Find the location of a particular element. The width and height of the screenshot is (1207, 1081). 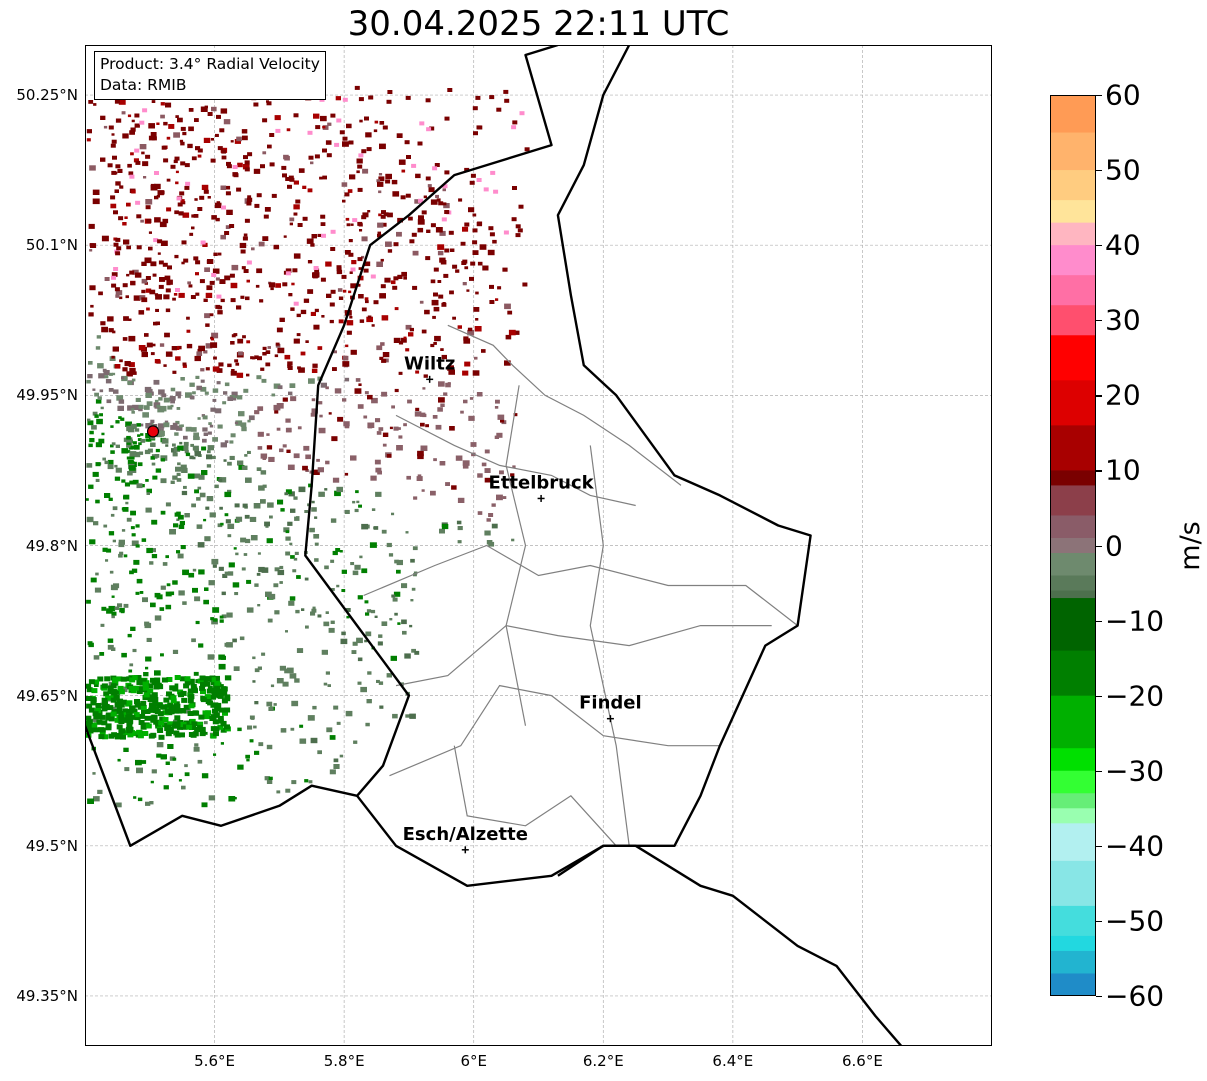

lat-tick-label: 50.1°N is located at coordinates (51, 245).